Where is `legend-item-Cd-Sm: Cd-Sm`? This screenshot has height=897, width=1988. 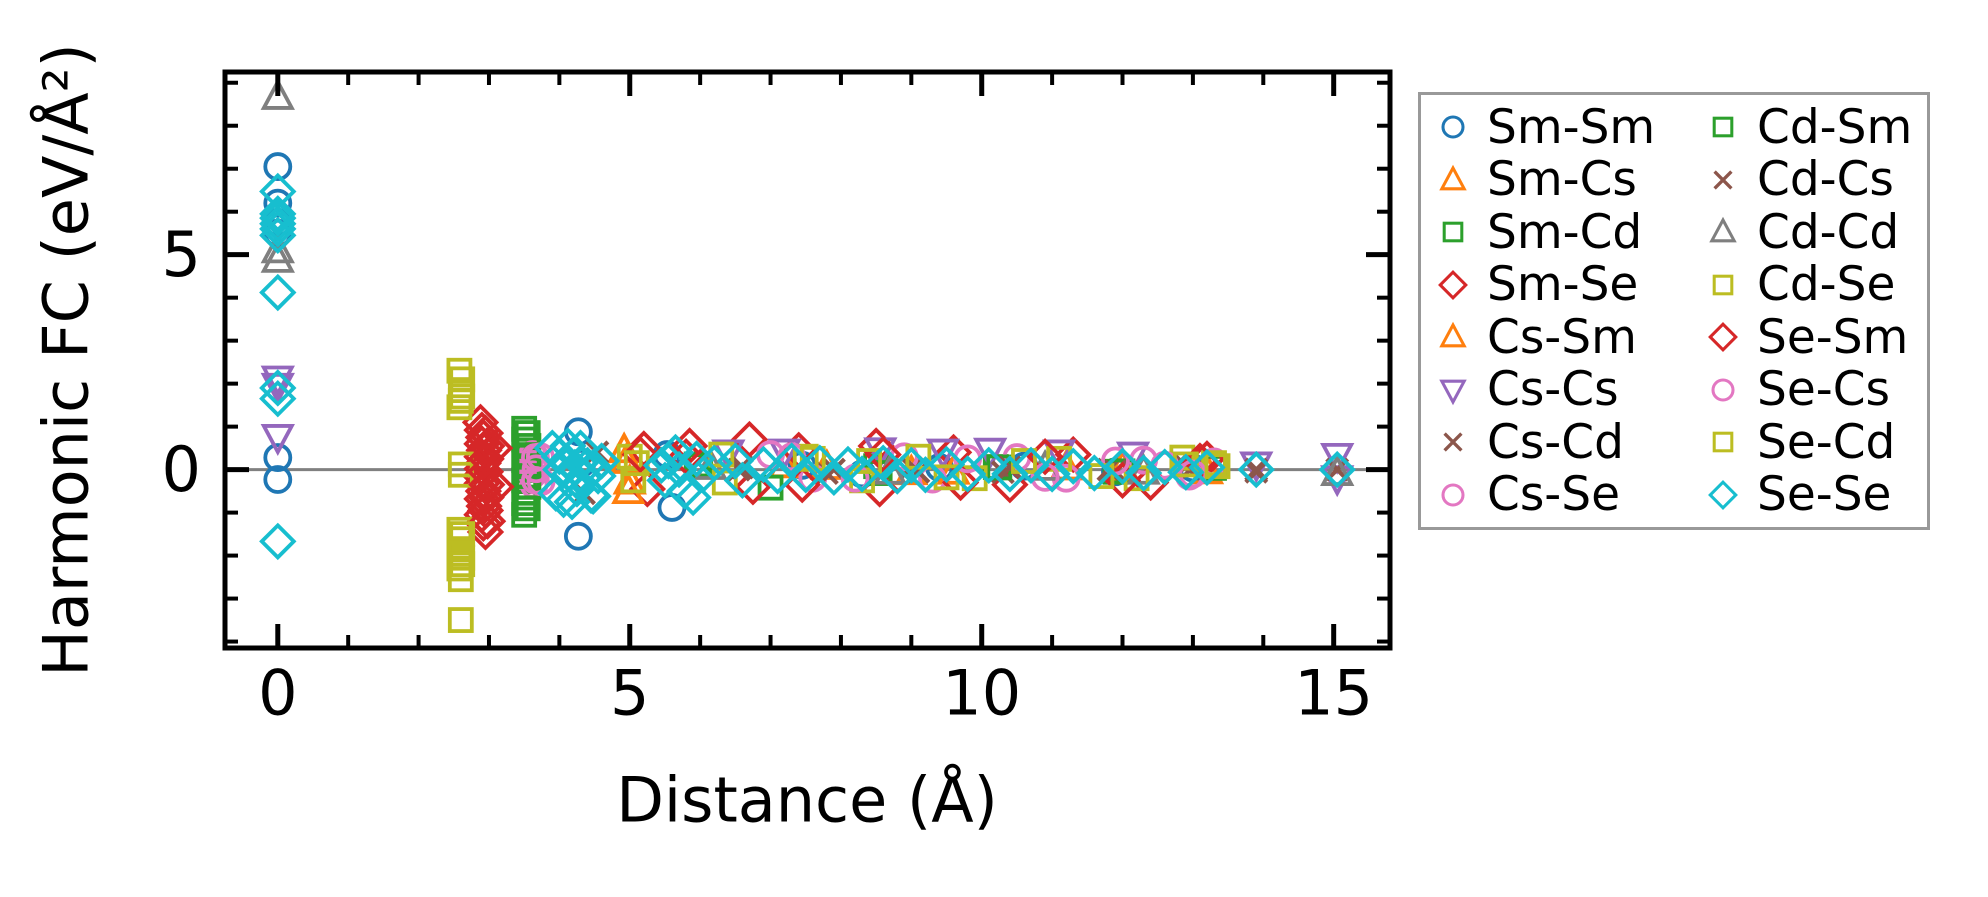 legend-item-Cd-Sm: Cd-Sm is located at coordinates (1815, 127).